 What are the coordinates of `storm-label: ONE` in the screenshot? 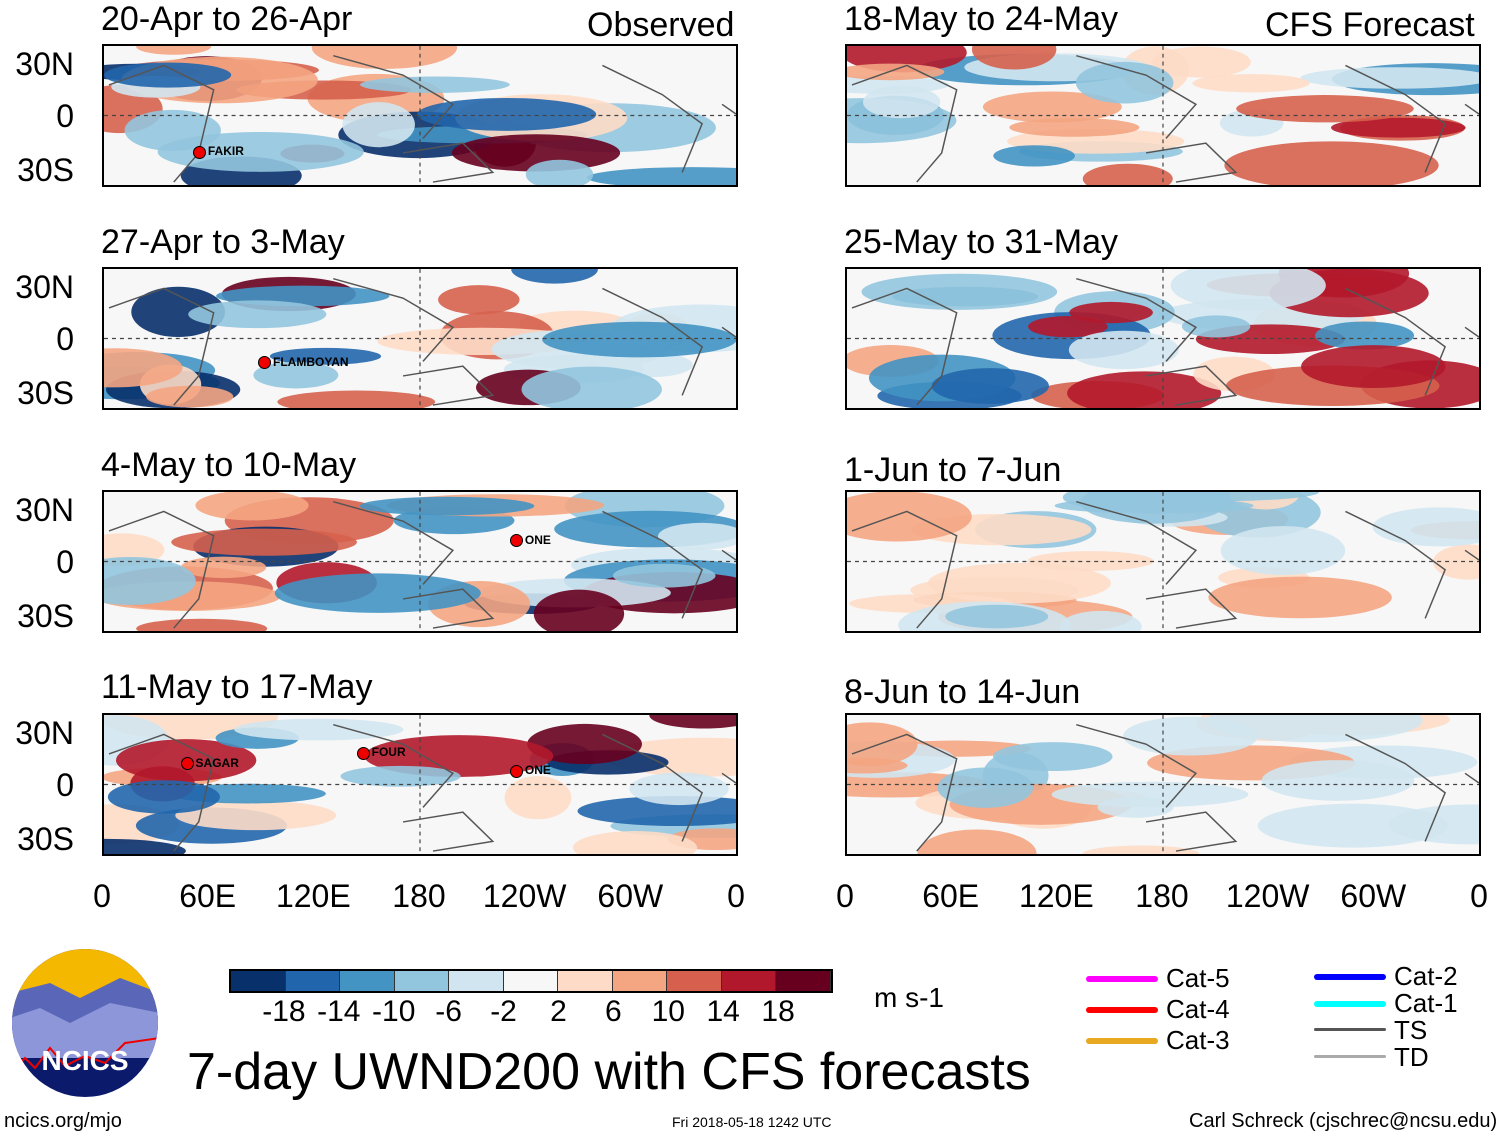 It's located at (537, 540).